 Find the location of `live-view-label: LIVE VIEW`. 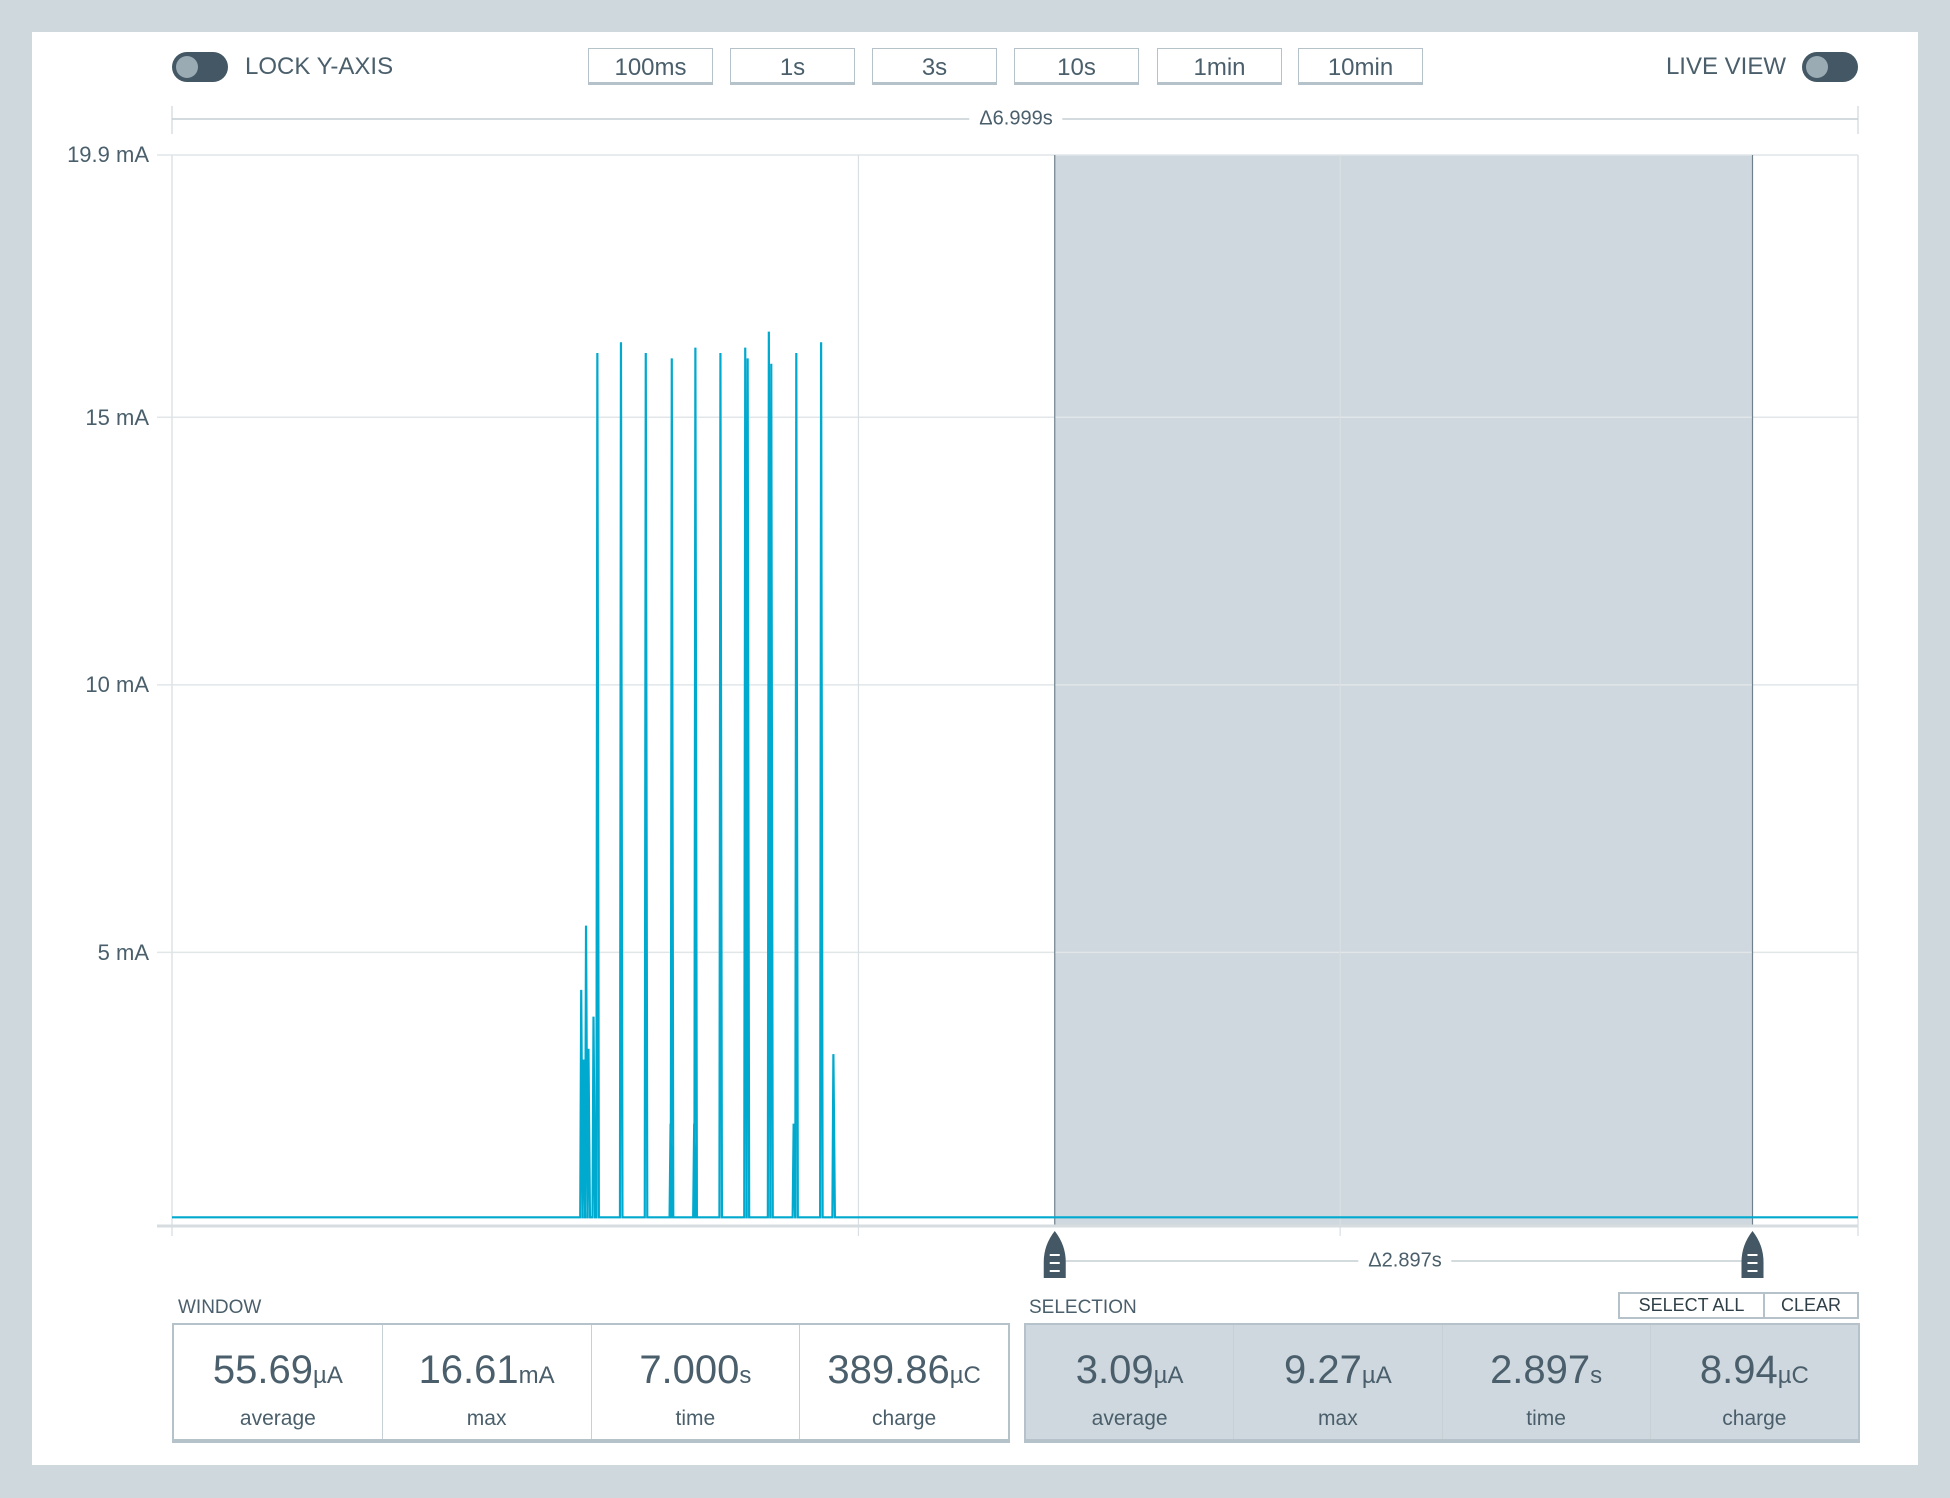

live-view-label: LIVE VIEW is located at coordinates (1725, 66).